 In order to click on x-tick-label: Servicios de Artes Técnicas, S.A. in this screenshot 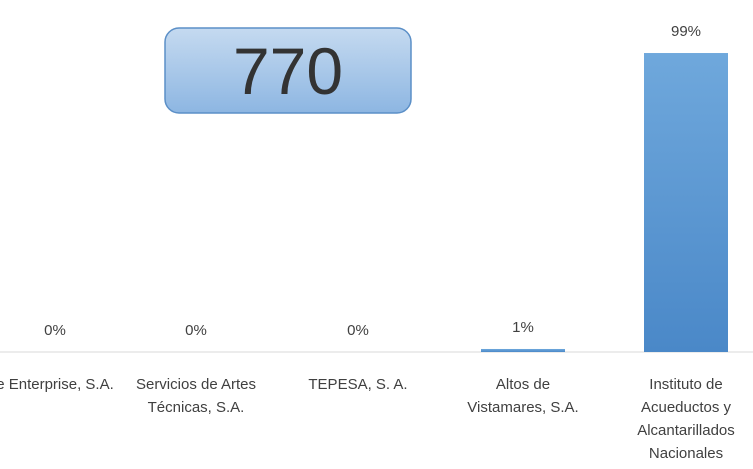, I will do `click(196, 396)`.